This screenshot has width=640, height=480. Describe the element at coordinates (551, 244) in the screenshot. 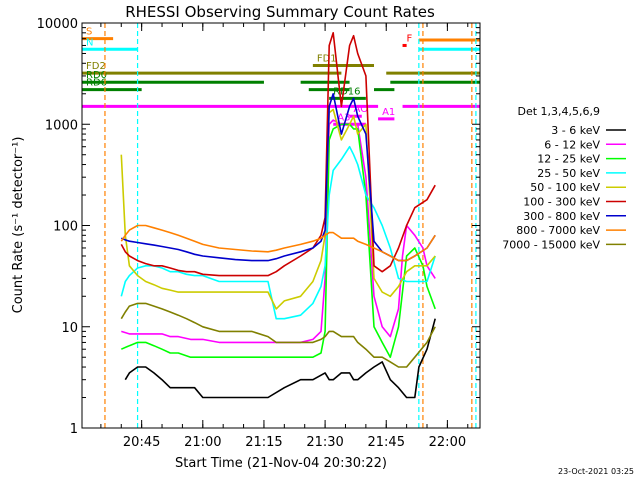

I see `legend-label: 7000 - 15000 keV` at that location.